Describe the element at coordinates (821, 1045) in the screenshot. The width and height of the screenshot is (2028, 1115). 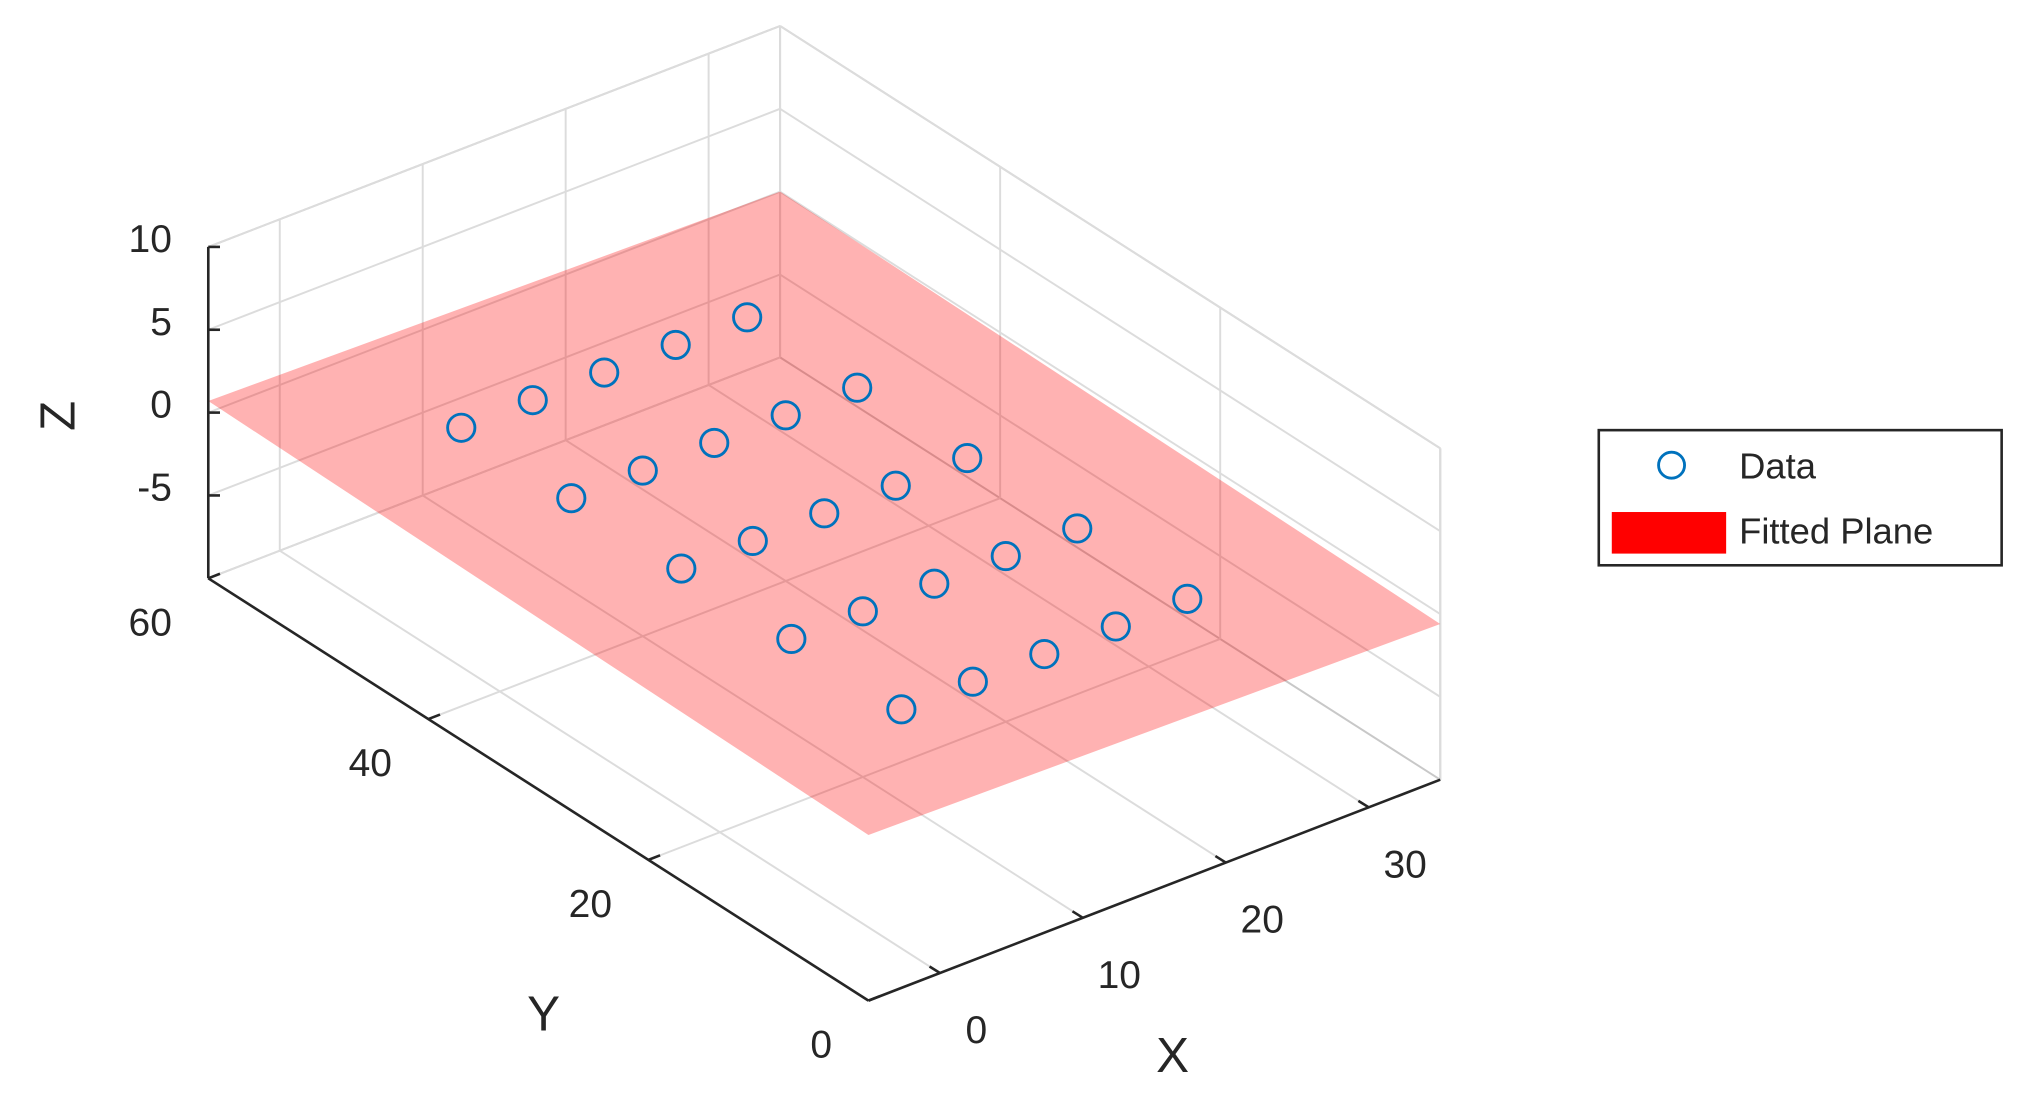
I see `y-tick-label: 0` at that location.